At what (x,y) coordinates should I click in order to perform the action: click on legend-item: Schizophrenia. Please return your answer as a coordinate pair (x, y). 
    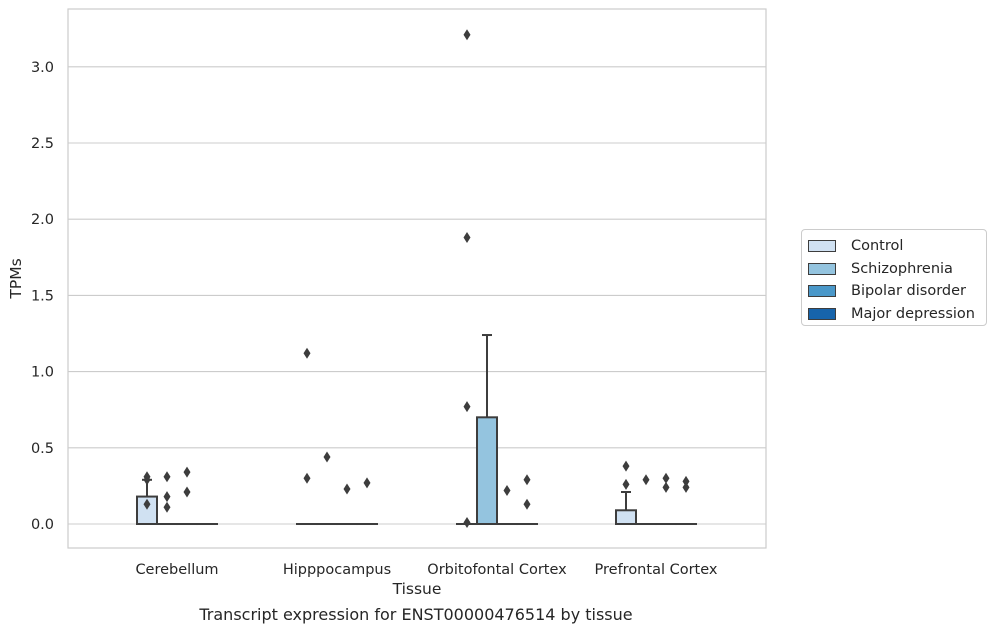
    Looking at the image, I should click on (897, 269).